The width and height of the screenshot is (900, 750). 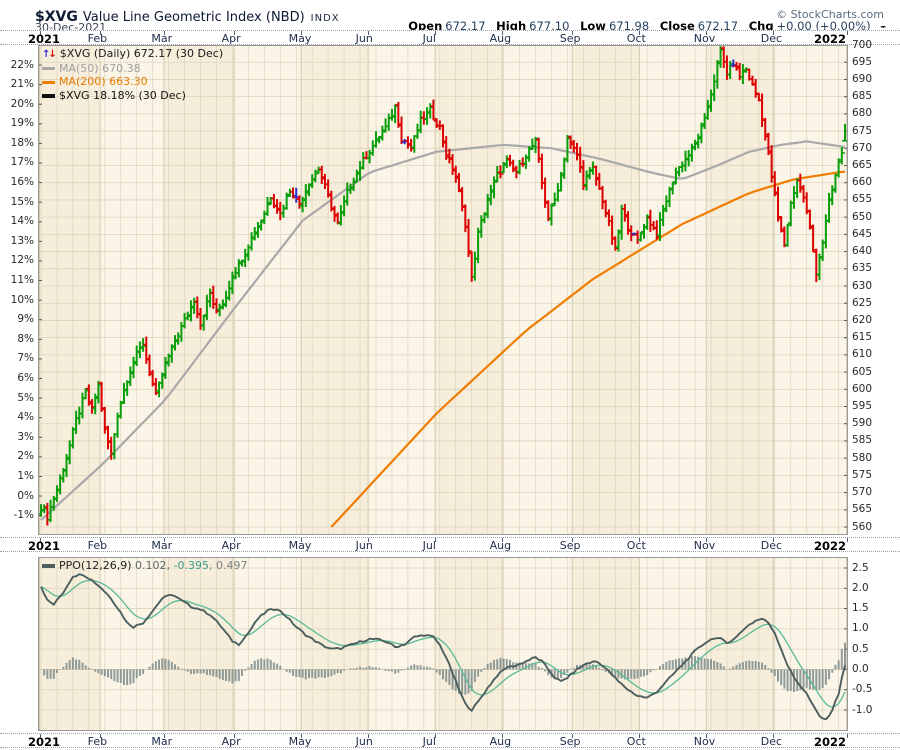 I want to click on percent-axis-label: 21%, so click(x=22, y=84).